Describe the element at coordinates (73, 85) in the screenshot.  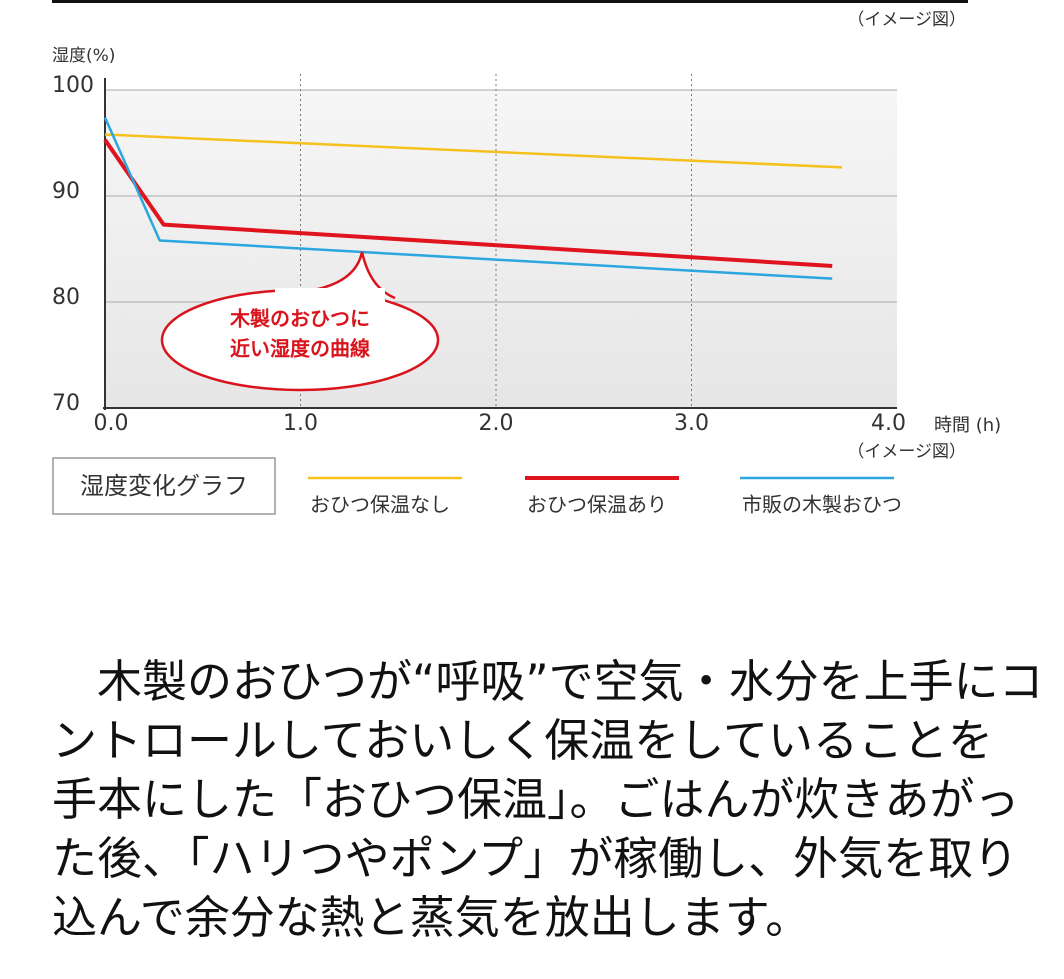
I see `y-tick-label: 100` at that location.